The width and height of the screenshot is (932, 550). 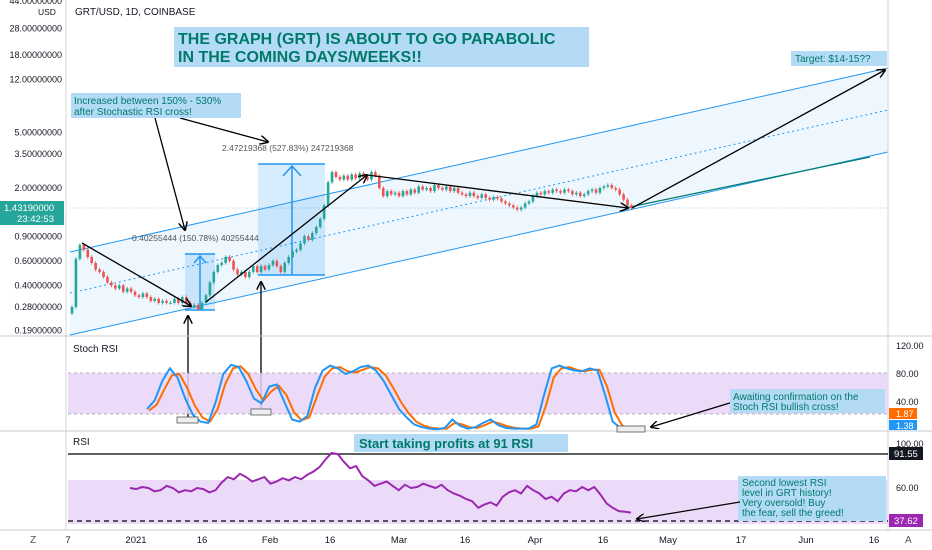 I want to click on current-price-value: 1.43190000, so click(x=29, y=208).